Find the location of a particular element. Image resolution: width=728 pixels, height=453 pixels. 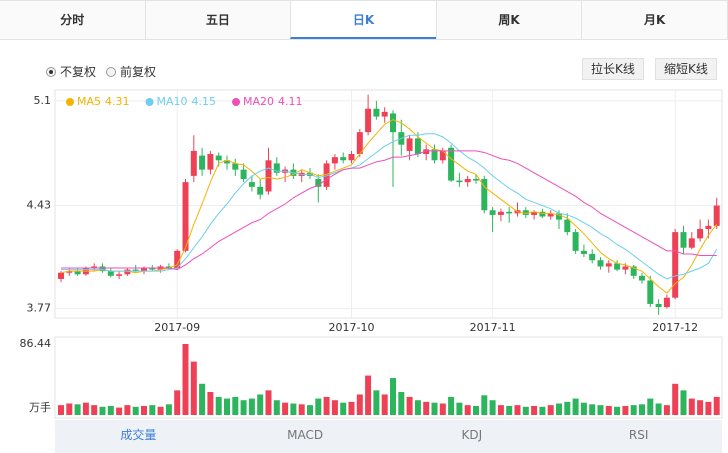

adjust-option: 前复权 is located at coordinates (131, 71).